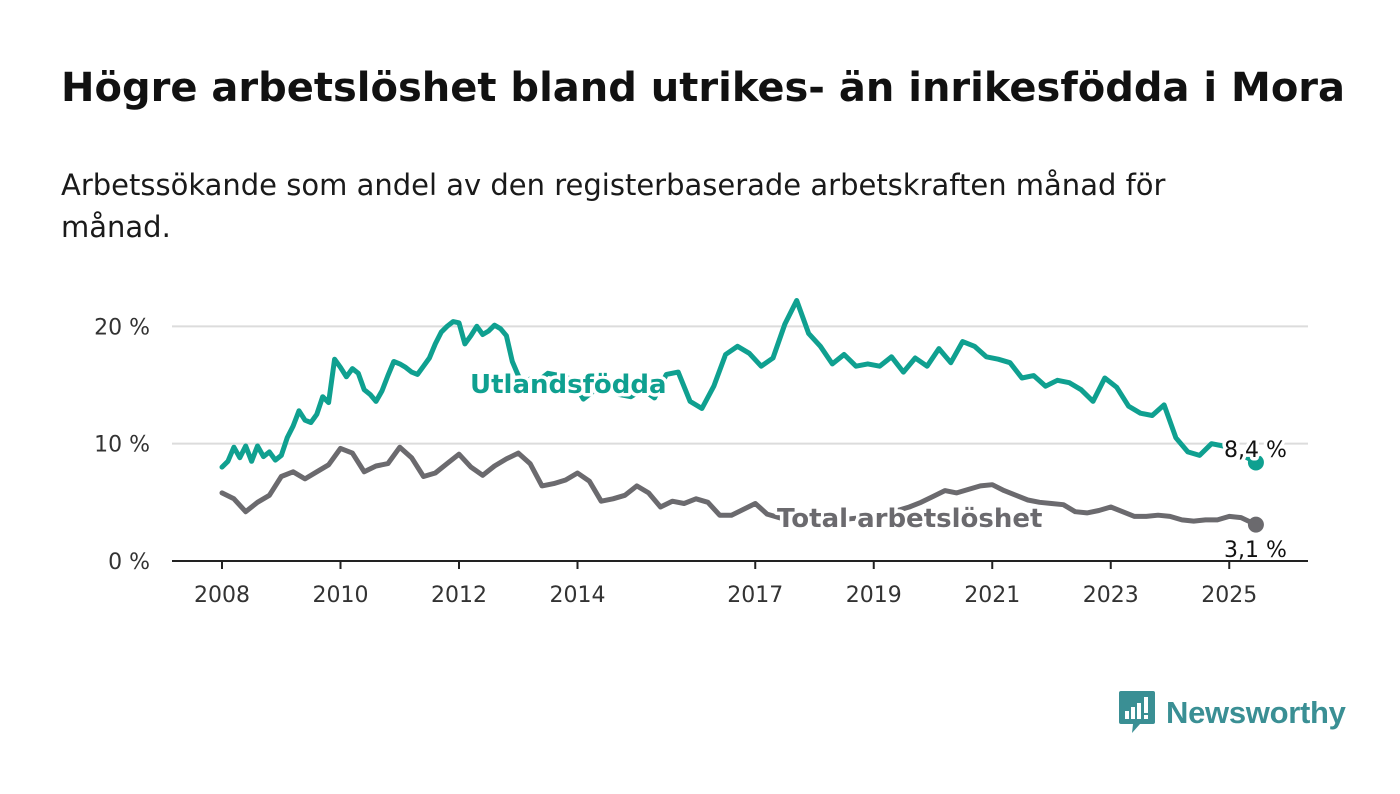 The width and height of the screenshot is (1400, 794). I want to click on y-tick-label: 0 %, so click(129, 562).